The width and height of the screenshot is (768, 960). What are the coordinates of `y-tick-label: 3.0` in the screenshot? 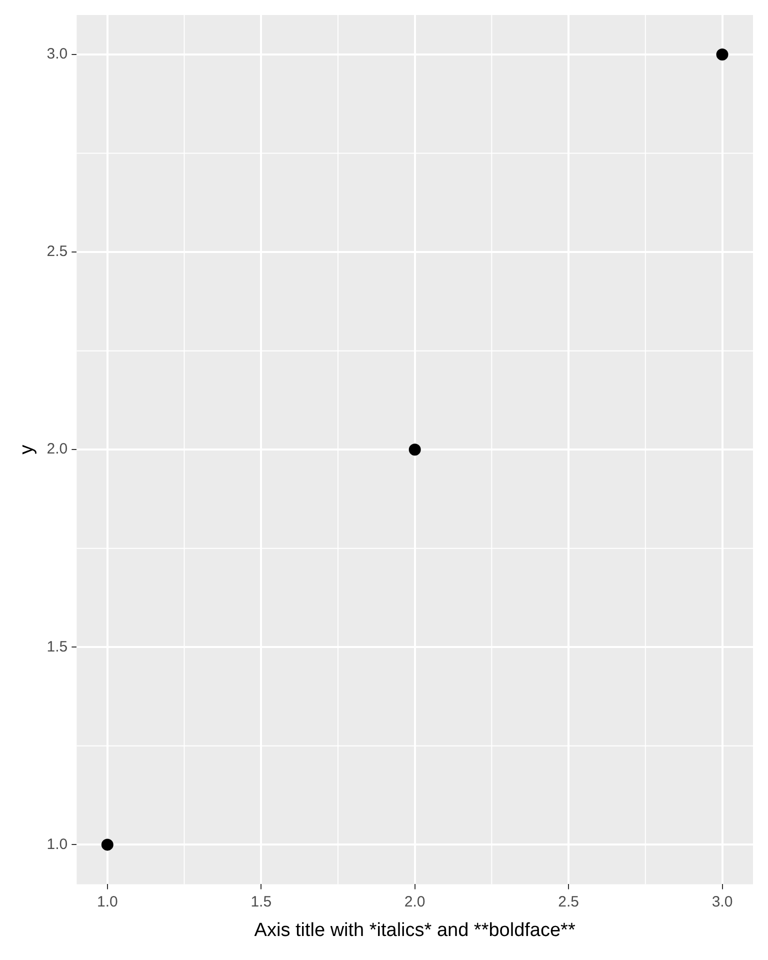 It's located at (57, 54).